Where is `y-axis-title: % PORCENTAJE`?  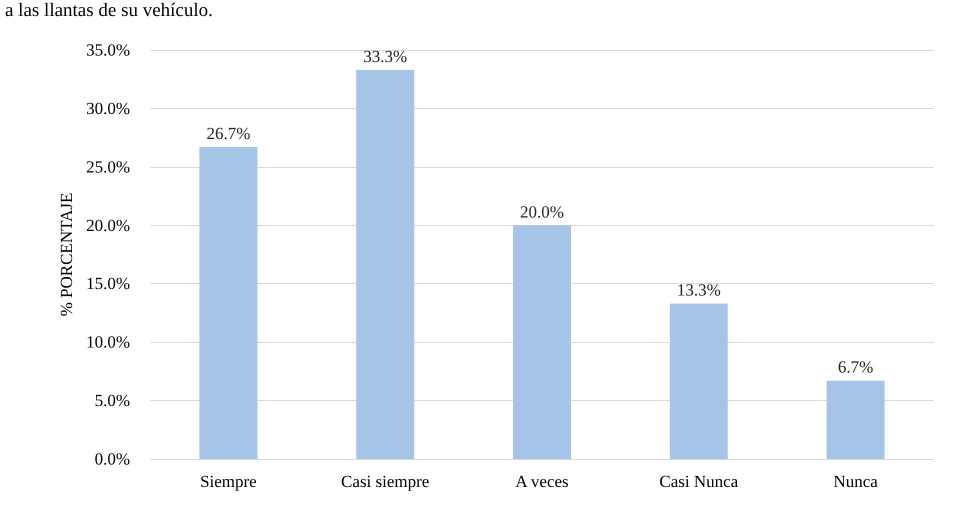
y-axis-title: % PORCENTAJE is located at coordinates (66, 254).